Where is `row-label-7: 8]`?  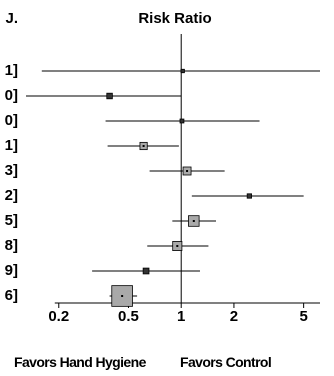 row-label-7: 8] is located at coordinates (11, 245).